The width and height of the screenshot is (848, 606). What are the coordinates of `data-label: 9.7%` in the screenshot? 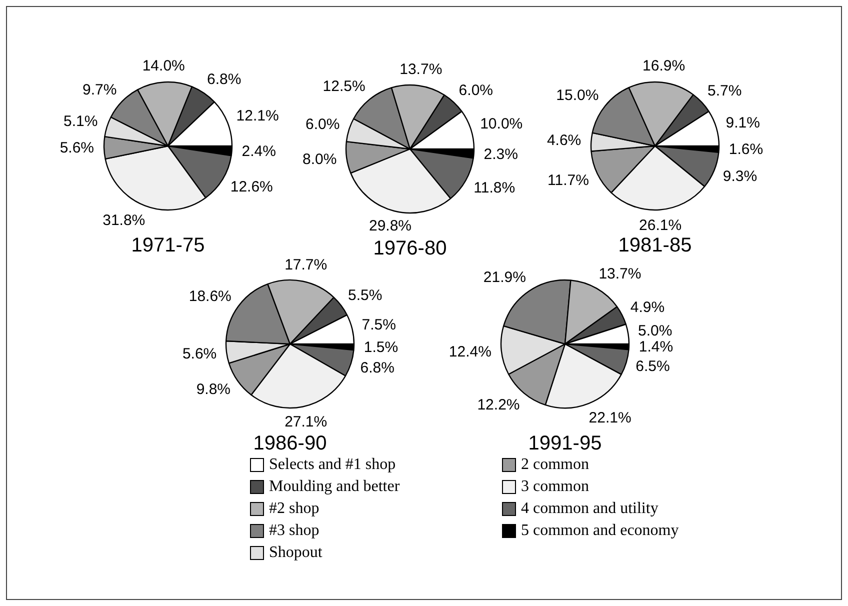 It's located at (99, 89).